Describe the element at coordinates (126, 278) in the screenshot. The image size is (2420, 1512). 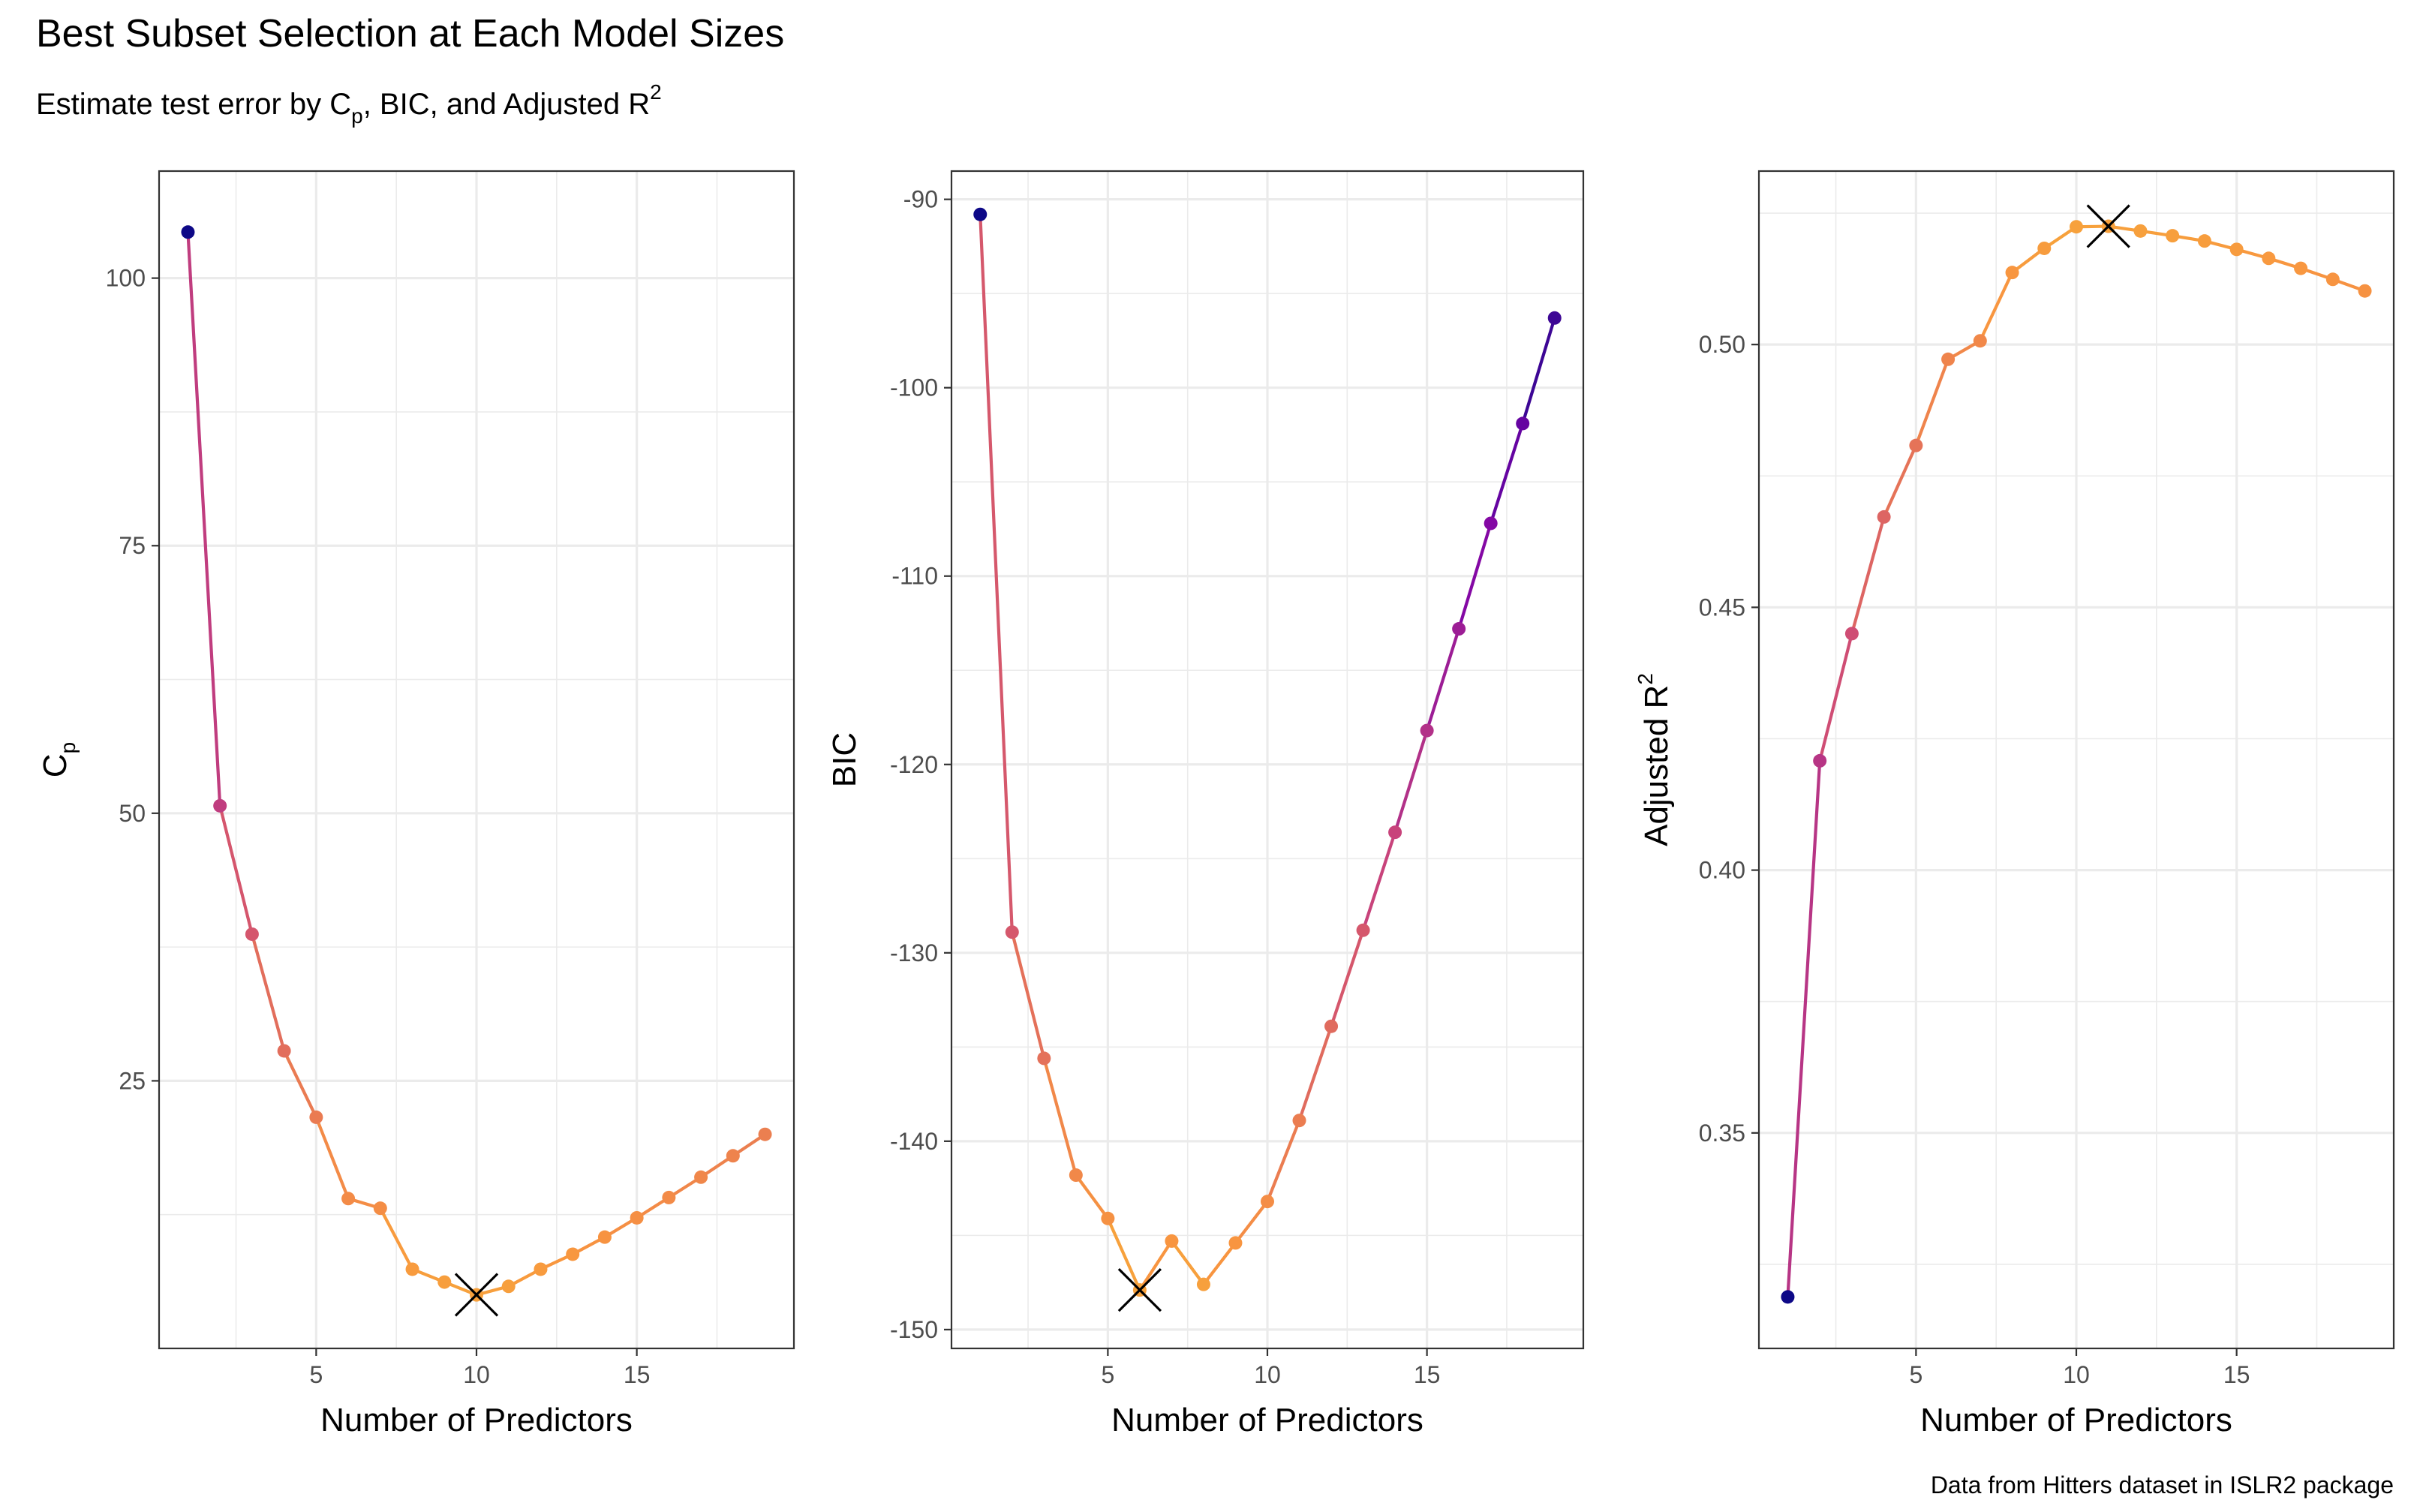
I see `y-tick-label: 100` at that location.